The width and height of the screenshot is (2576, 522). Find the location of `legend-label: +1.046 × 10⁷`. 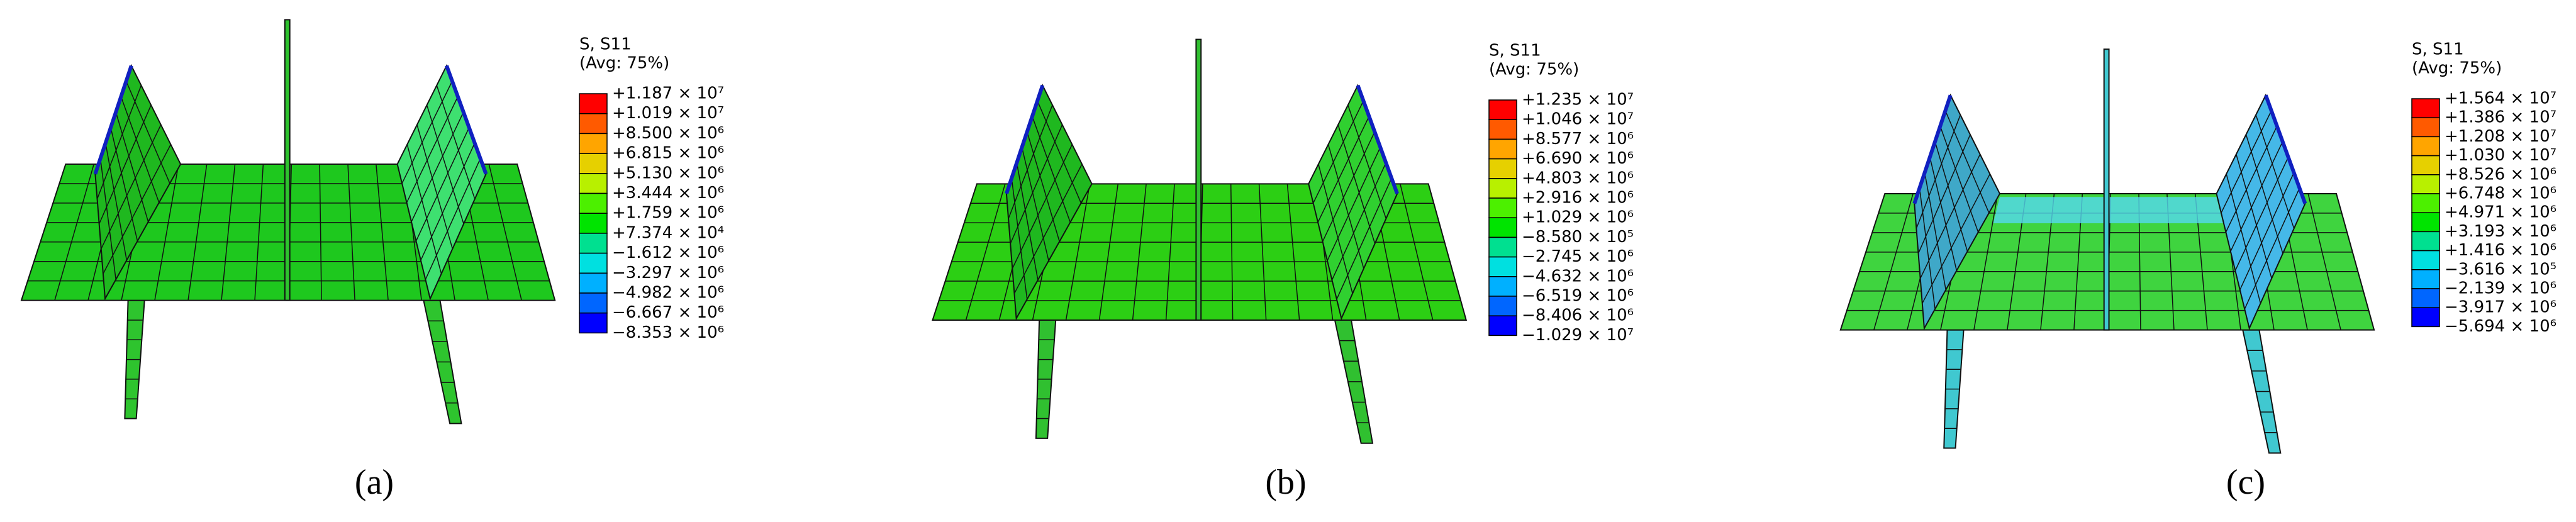

legend-label: +1.046 × 10⁷ is located at coordinates (1578, 120).